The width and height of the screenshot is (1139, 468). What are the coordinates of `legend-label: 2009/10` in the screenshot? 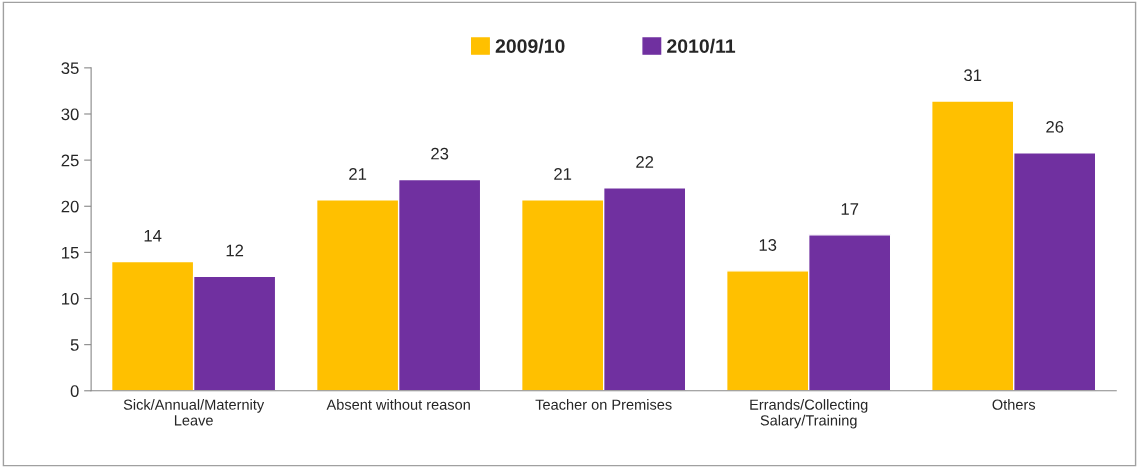 It's located at (530, 46).